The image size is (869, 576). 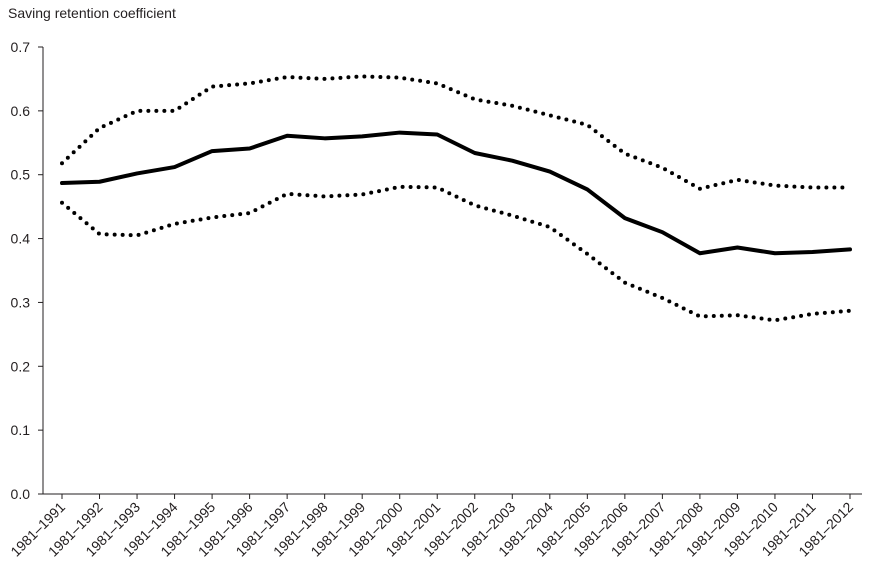 I want to click on y-tick-label: 0.7, so click(x=21, y=47).